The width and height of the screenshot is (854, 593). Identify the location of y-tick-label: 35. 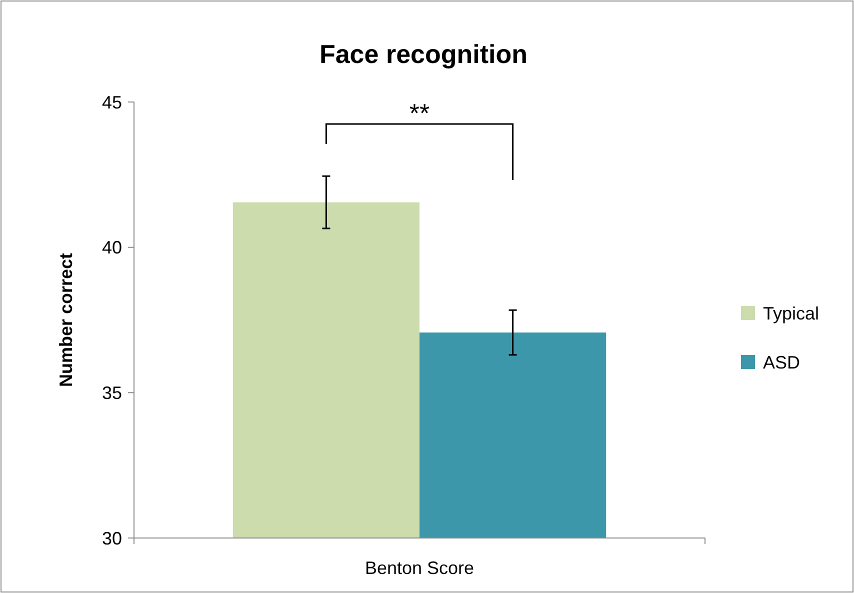
(112, 392).